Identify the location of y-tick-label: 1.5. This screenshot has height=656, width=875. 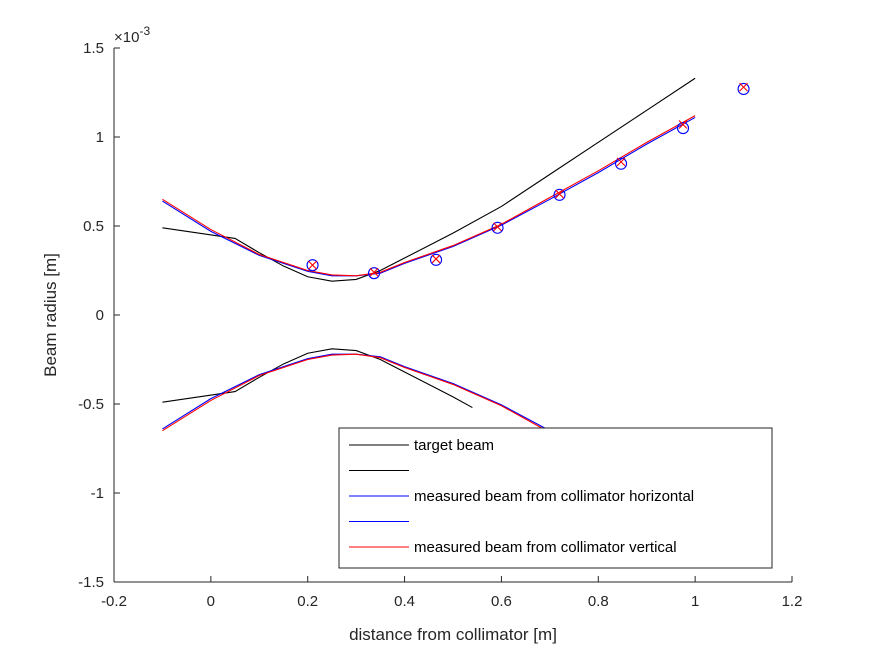
(93, 48).